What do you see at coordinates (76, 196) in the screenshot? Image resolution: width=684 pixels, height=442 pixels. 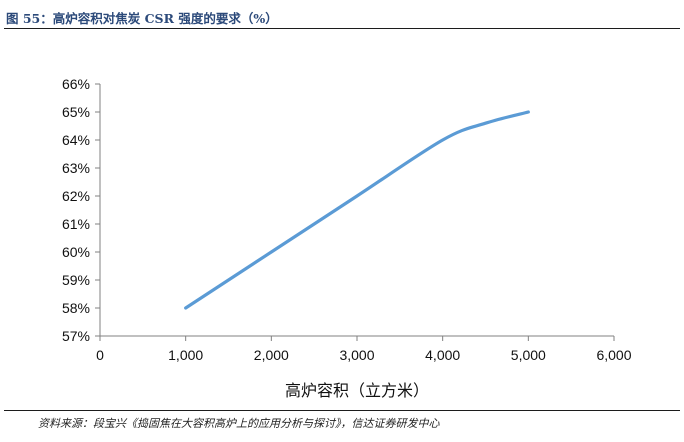 I see `y-tick-label: 62%` at bounding box center [76, 196].